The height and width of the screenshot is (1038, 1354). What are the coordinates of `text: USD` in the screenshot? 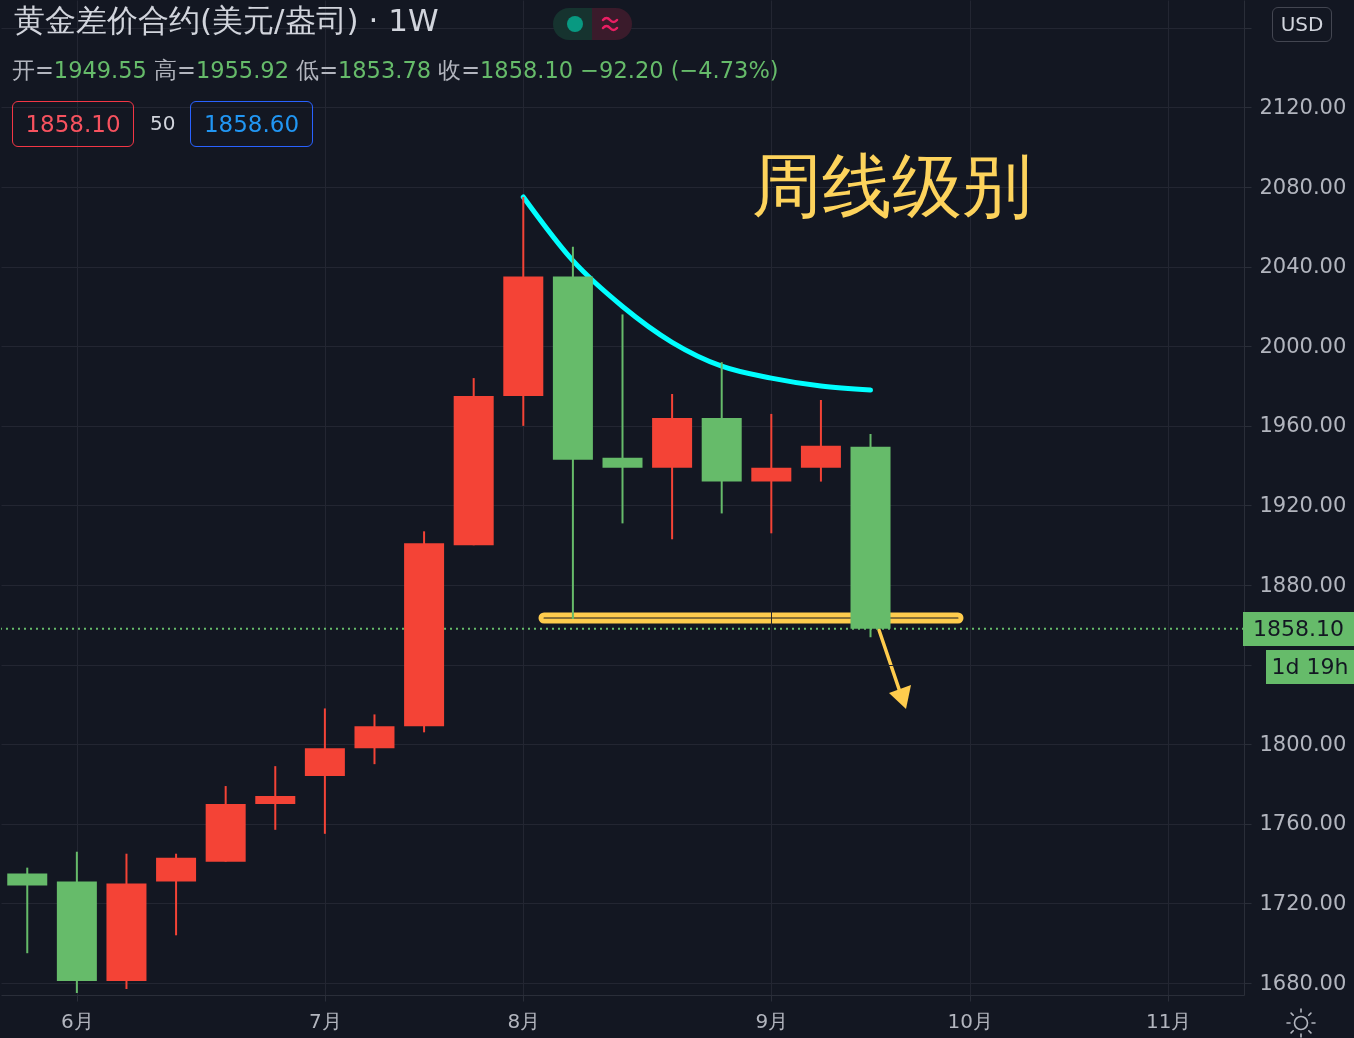 It's located at (1302, 24).